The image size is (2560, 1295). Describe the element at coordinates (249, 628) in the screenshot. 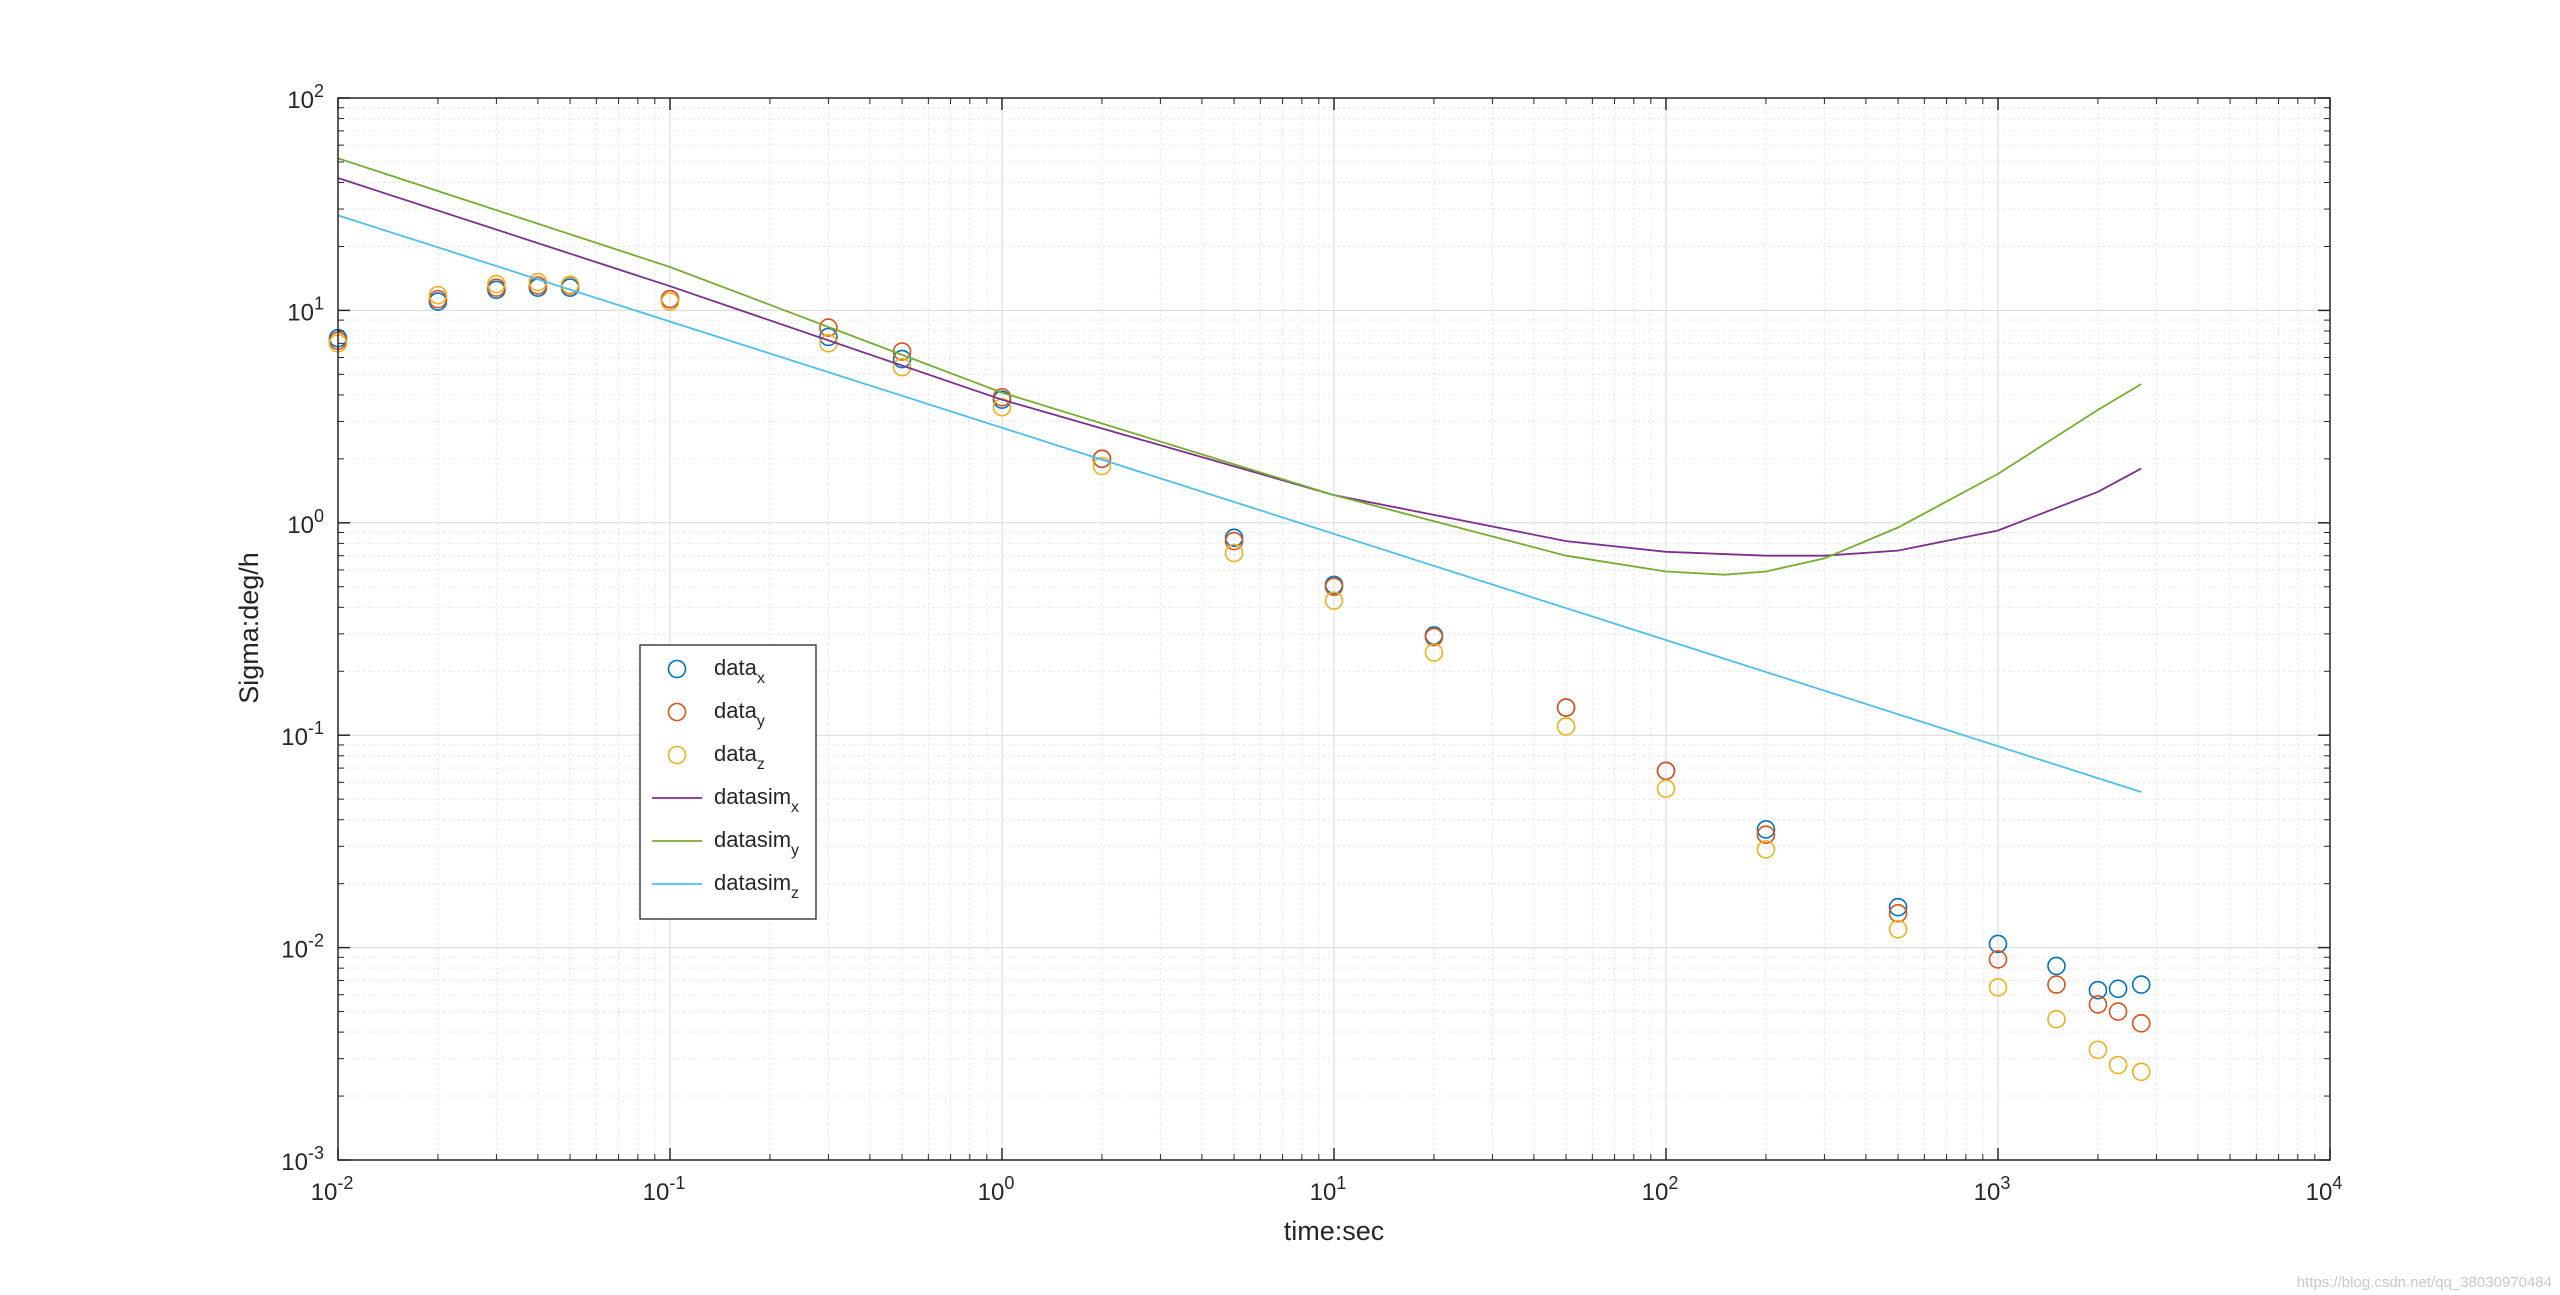

I see `y-axis-label: Sigma:deg/h` at that location.